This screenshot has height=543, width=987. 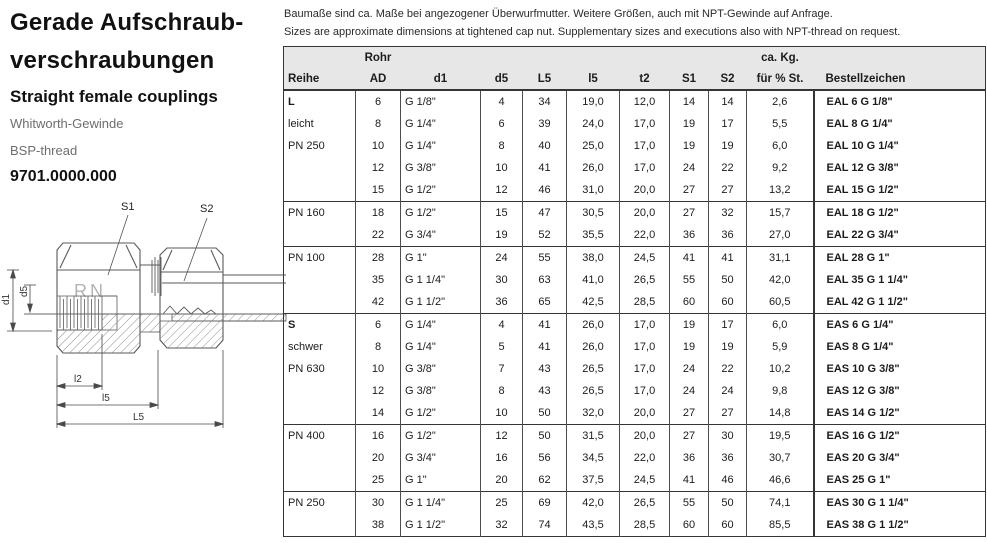 What do you see at coordinates (440, 280) in the screenshot?
I see `value-cell: G 1 1/4"` at bounding box center [440, 280].